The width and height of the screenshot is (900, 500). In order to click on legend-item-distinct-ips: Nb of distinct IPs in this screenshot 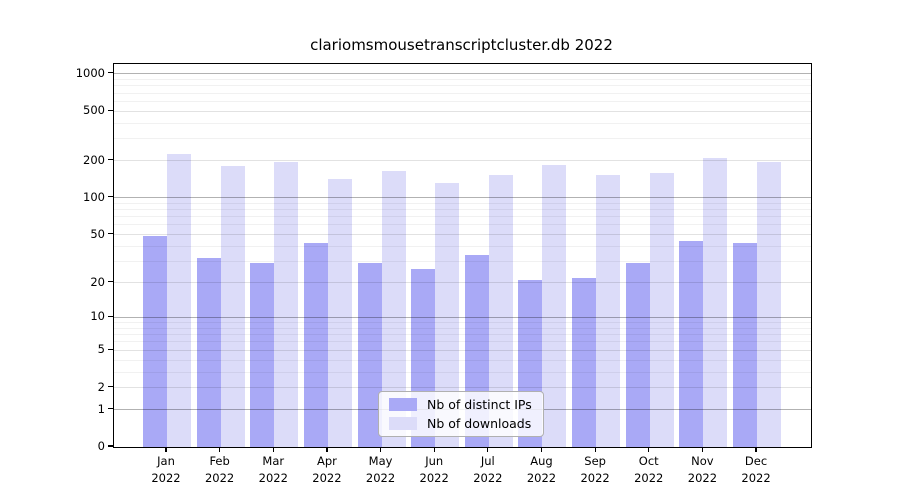, I will do `click(461, 404)`.